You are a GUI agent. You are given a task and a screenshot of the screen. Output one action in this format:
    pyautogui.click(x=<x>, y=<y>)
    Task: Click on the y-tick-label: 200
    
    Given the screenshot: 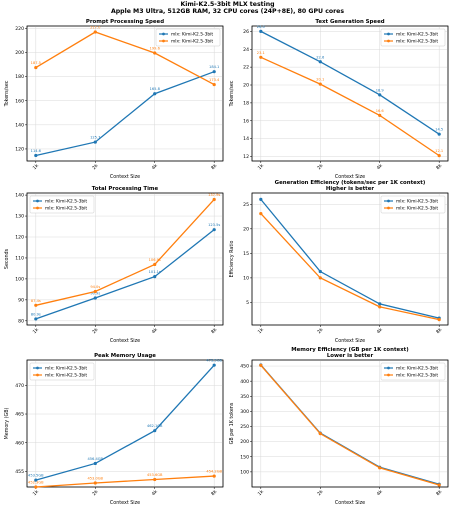 What is the action you would take?
    pyautogui.click(x=19, y=53)
    